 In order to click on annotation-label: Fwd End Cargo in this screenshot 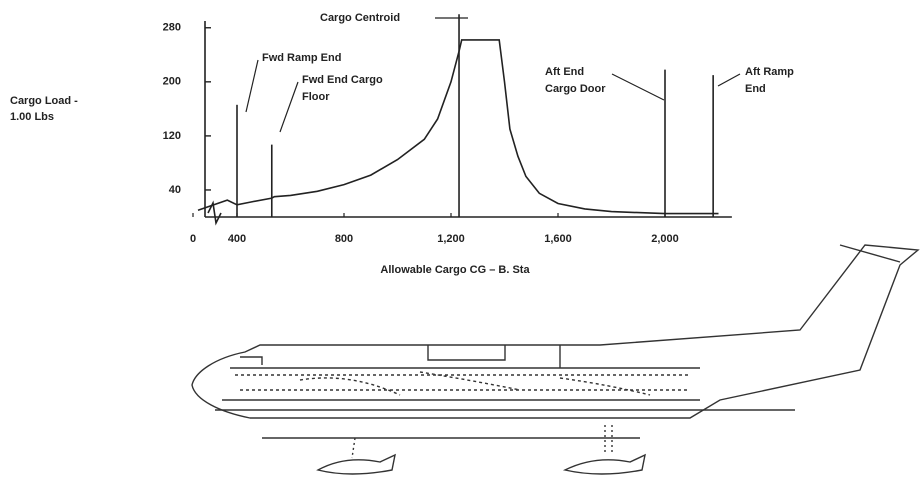, I will do `click(342, 80)`.